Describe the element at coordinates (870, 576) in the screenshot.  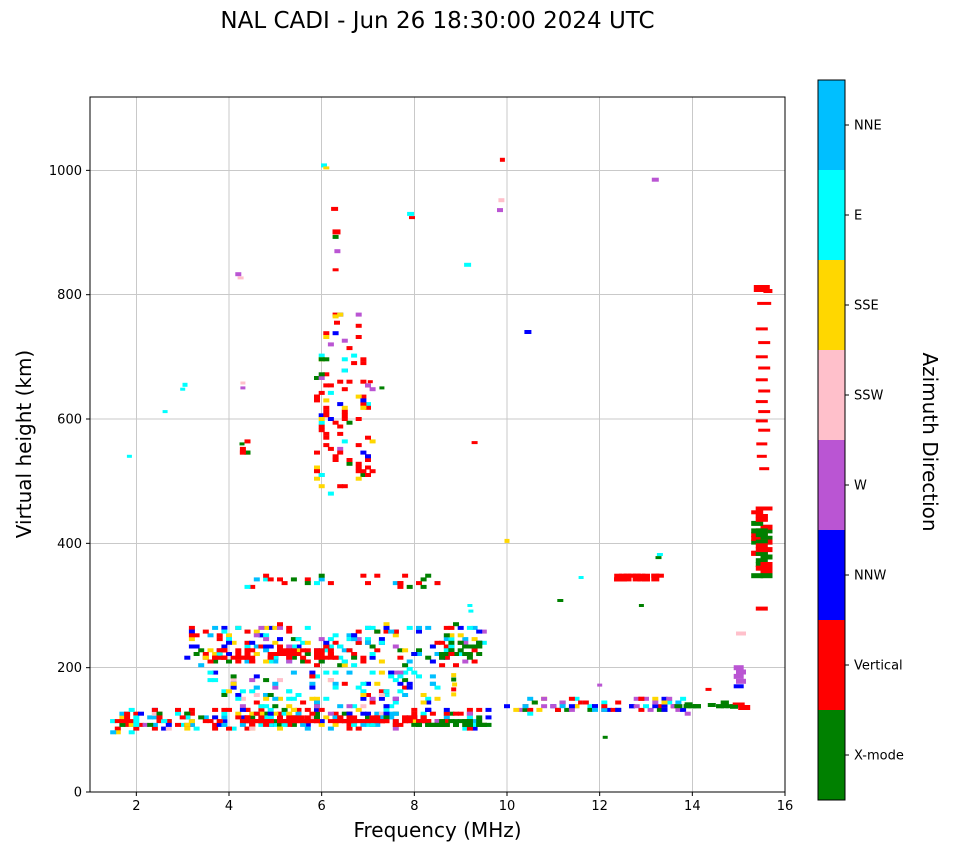
I see `colorbar-tick-label: NNW` at that location.